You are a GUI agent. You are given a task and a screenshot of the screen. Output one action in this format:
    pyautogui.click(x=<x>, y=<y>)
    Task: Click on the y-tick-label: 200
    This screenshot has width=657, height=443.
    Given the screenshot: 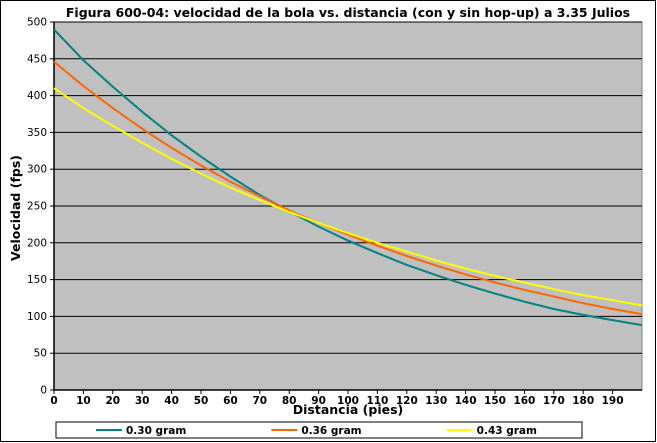 What is the action you would take?
    pyautogui.click(x=37, y=243)
    